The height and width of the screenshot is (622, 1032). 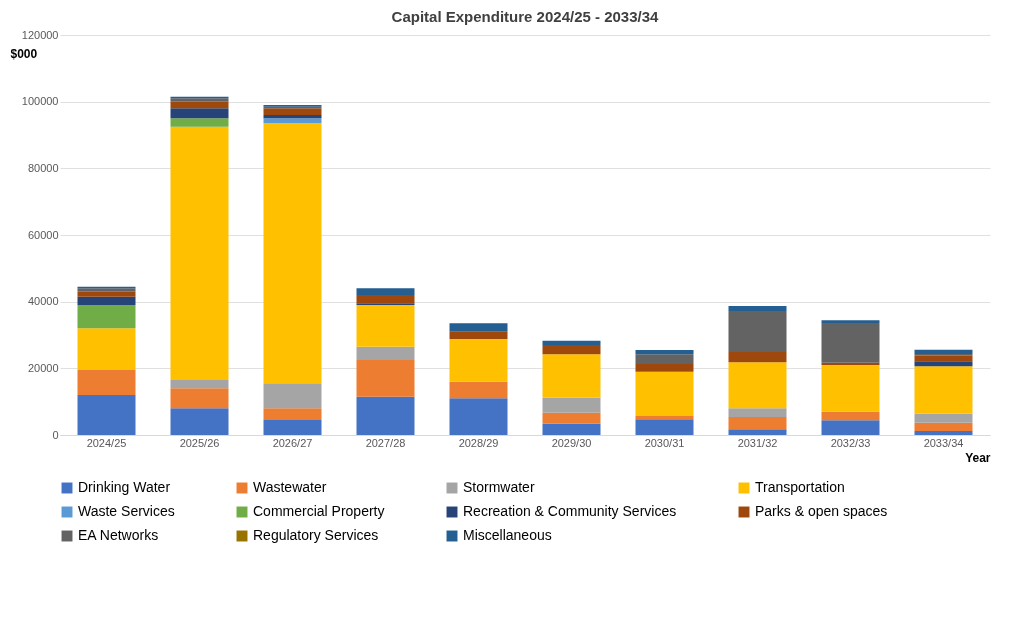 I want to click on y-tick-label: 60000, so click(x=43, y=234).